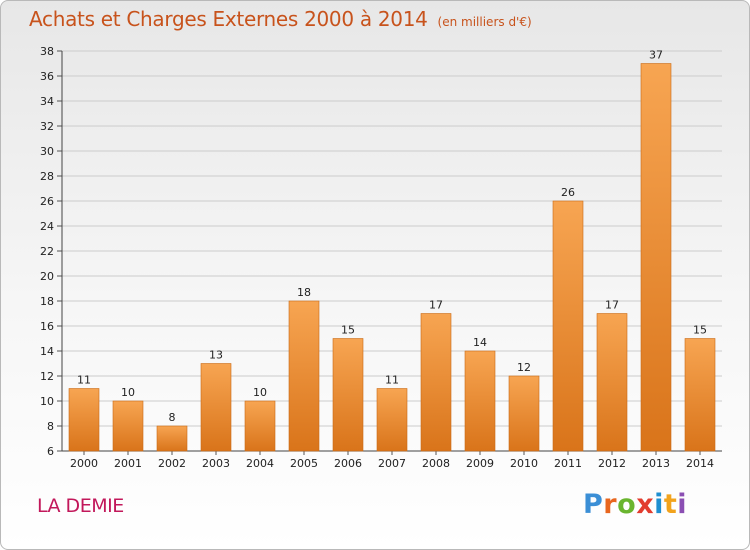  Describe the element at coordinates (524, 413) in the screenshot. I see `bar-2010` at that location.